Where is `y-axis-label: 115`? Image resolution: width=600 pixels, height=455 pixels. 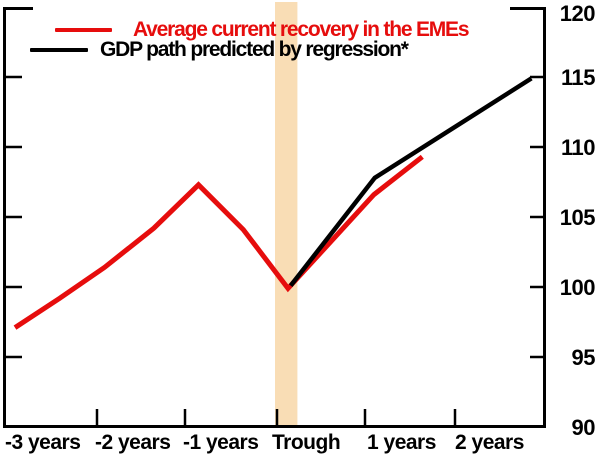 y-axis-label: 115 is located at coordinates (578, 77).